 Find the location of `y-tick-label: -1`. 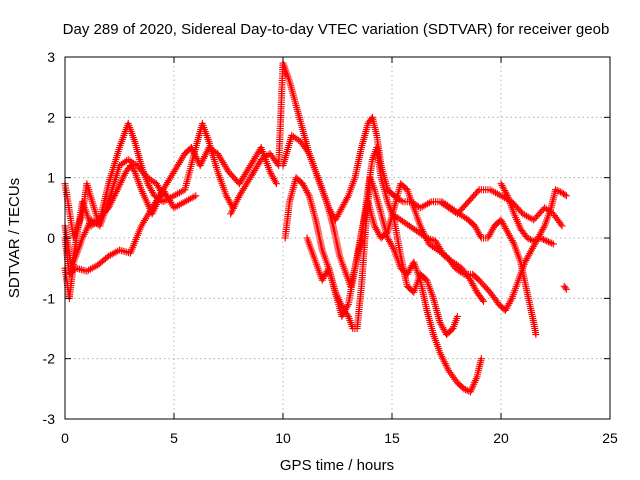

y-tick-label: -1 is located at coordinates (49, 298).